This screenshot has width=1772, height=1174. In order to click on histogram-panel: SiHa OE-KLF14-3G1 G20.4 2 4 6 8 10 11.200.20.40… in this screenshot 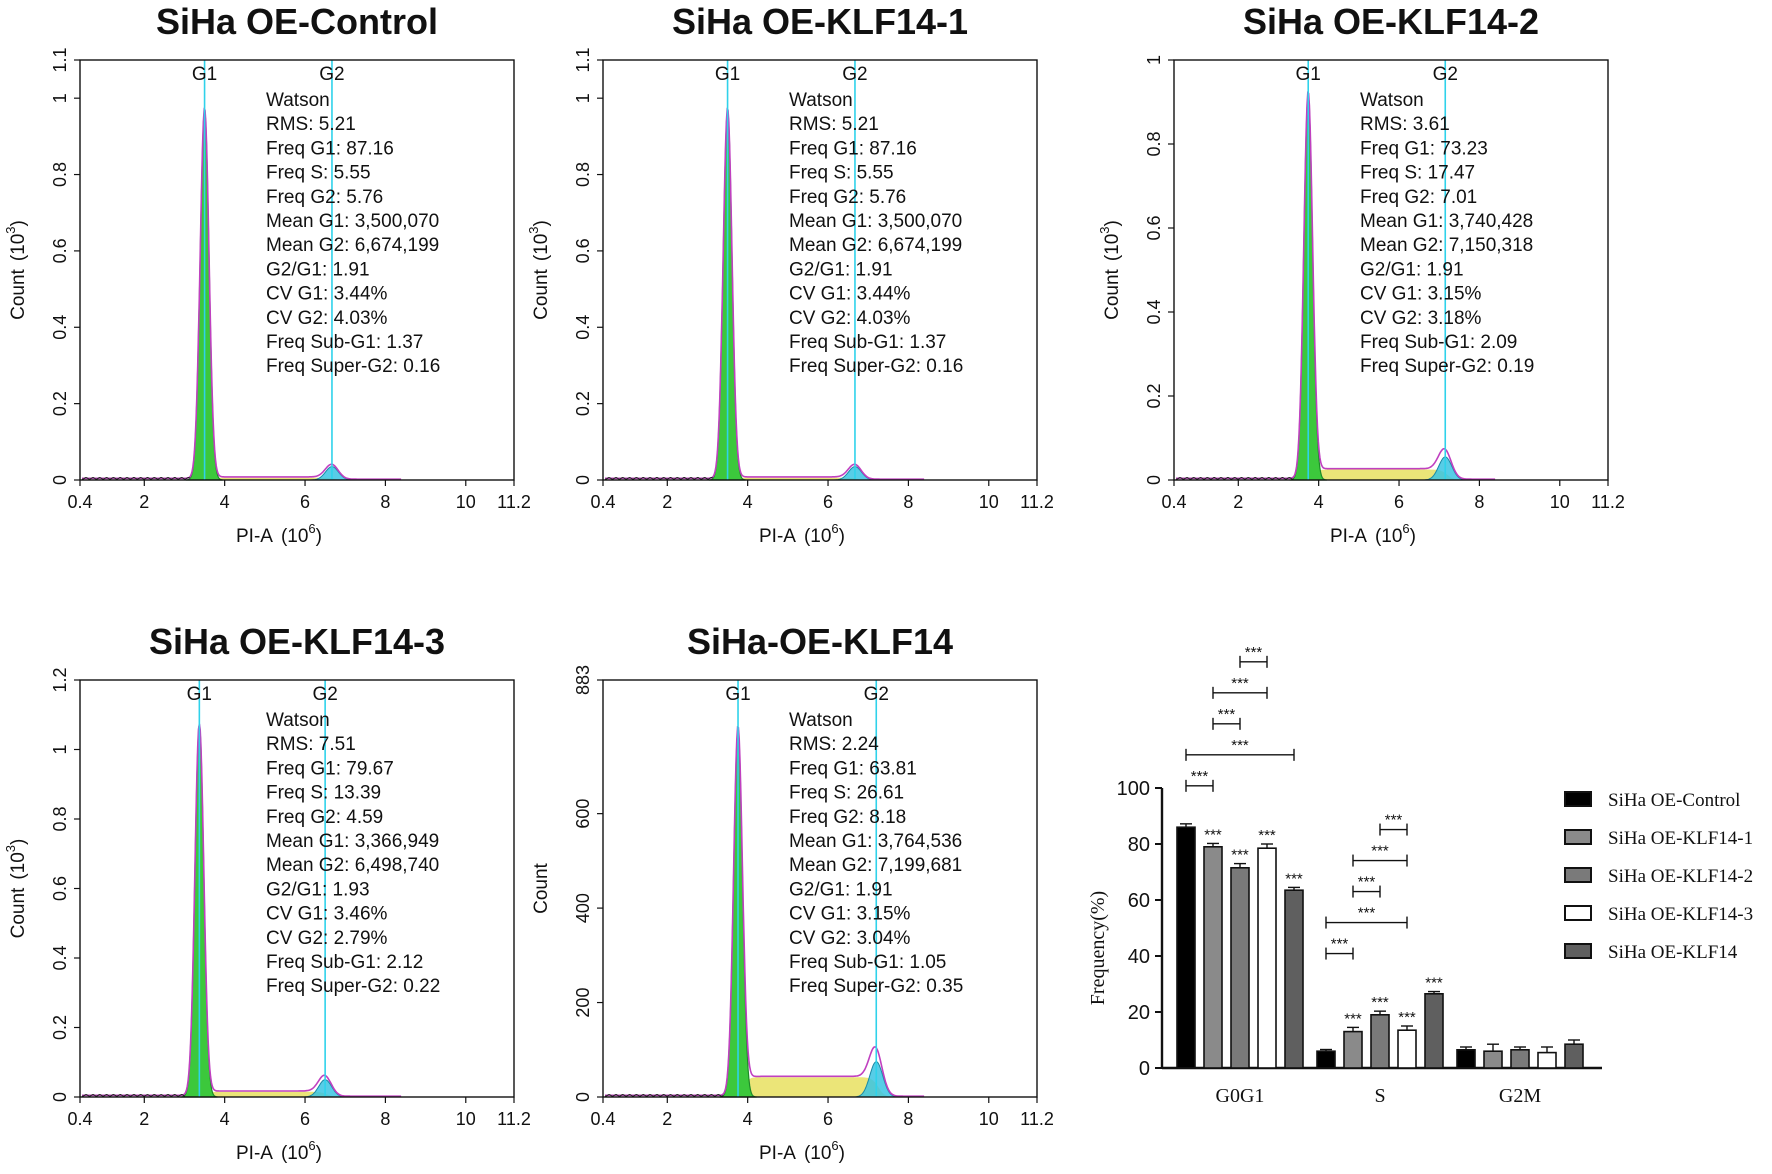, I will do `click(267, 892)`.